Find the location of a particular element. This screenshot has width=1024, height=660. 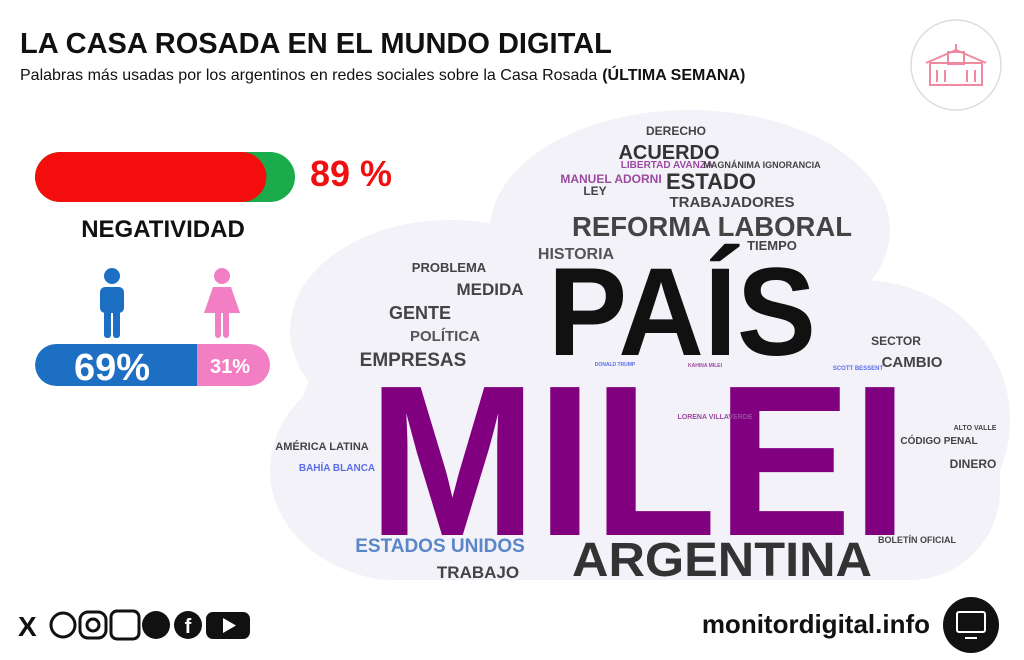

cloud-word: ALTO VALLE is located at coordinates (975, 428).